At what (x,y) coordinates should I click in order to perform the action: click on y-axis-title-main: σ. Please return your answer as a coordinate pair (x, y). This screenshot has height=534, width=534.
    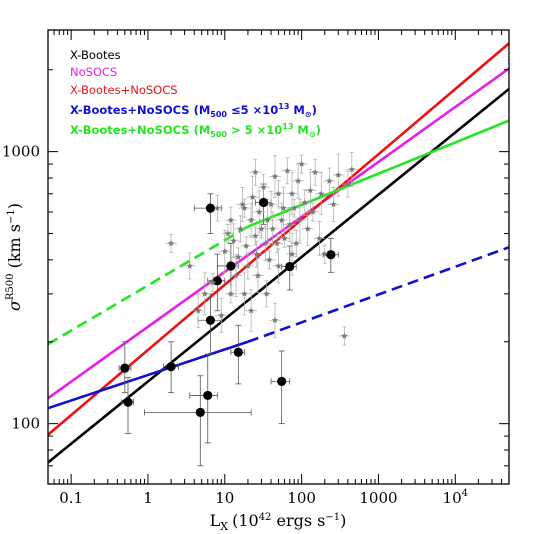
    Looking at the image, I should click on (14, 305).